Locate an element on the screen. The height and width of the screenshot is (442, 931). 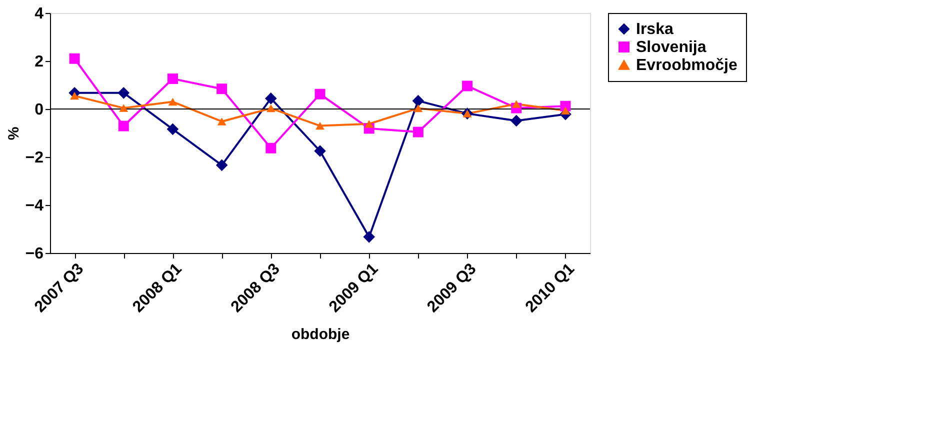
y-tick-label: 0 is located at coordinates (39, 110).